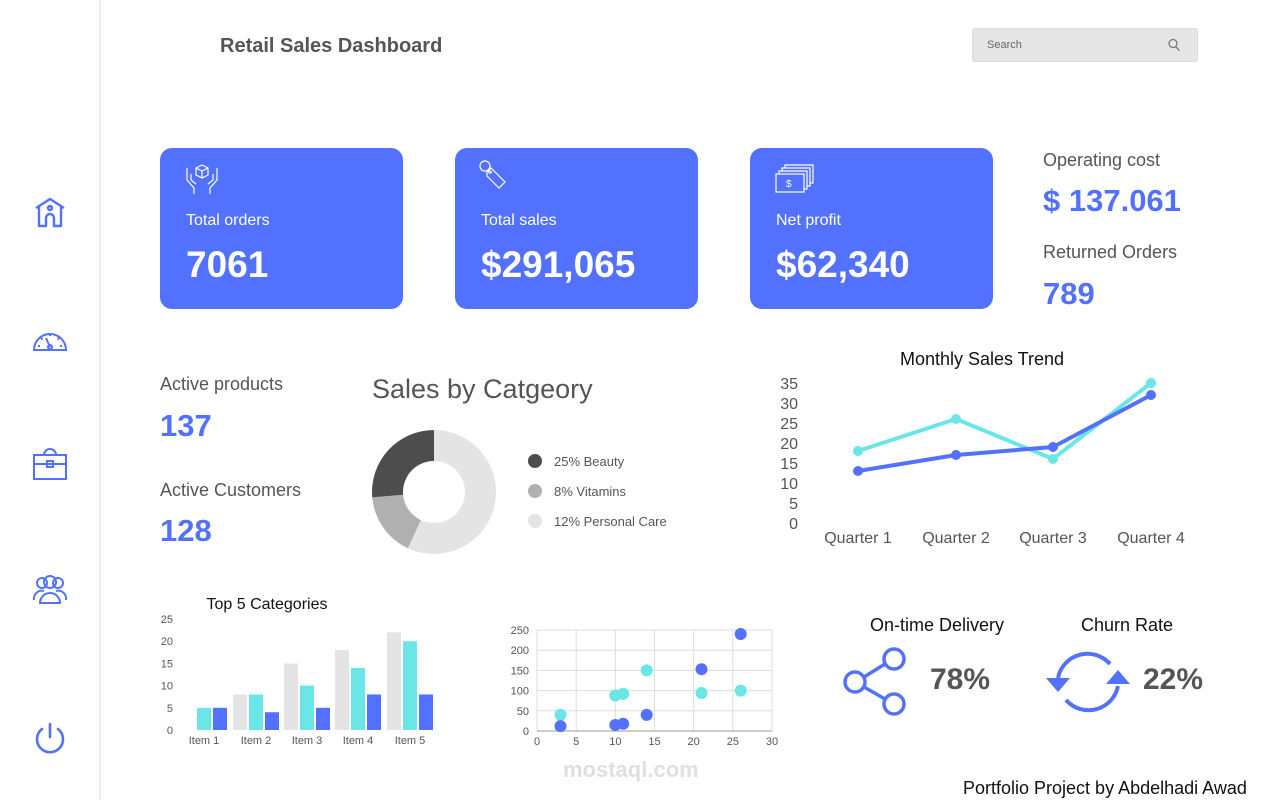 The image size is (1280, 800). I want to click on legend-item: 8% Vitamins, so click(597, 491).